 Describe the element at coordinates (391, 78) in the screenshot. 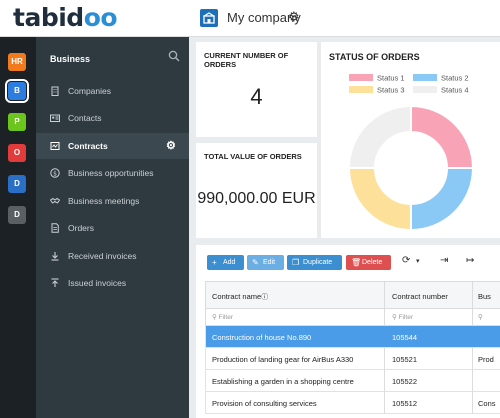

I see `legend-label-1: Status 1` at that location.